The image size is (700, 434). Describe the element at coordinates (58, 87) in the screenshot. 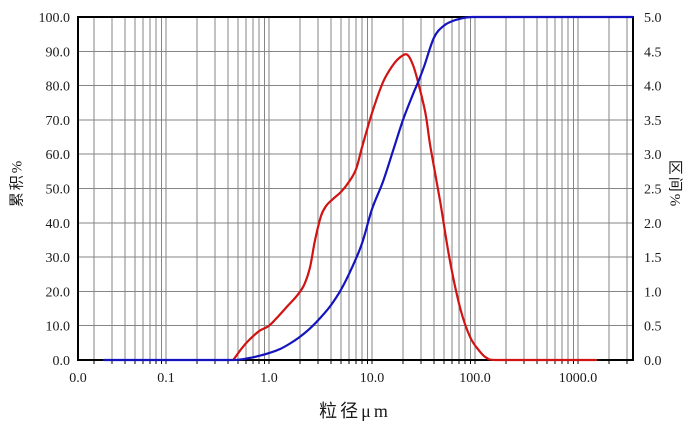

I see `y-left-tick-label: 80.0` at that location.